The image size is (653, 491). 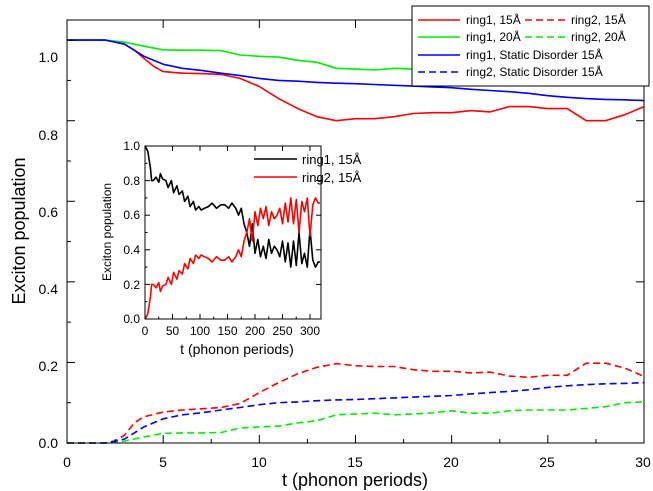 What do you see at coordinates (49, 443) in the screenshot?
I see `main-y-tick-label: 0.0` at bounding box center [49, 443].